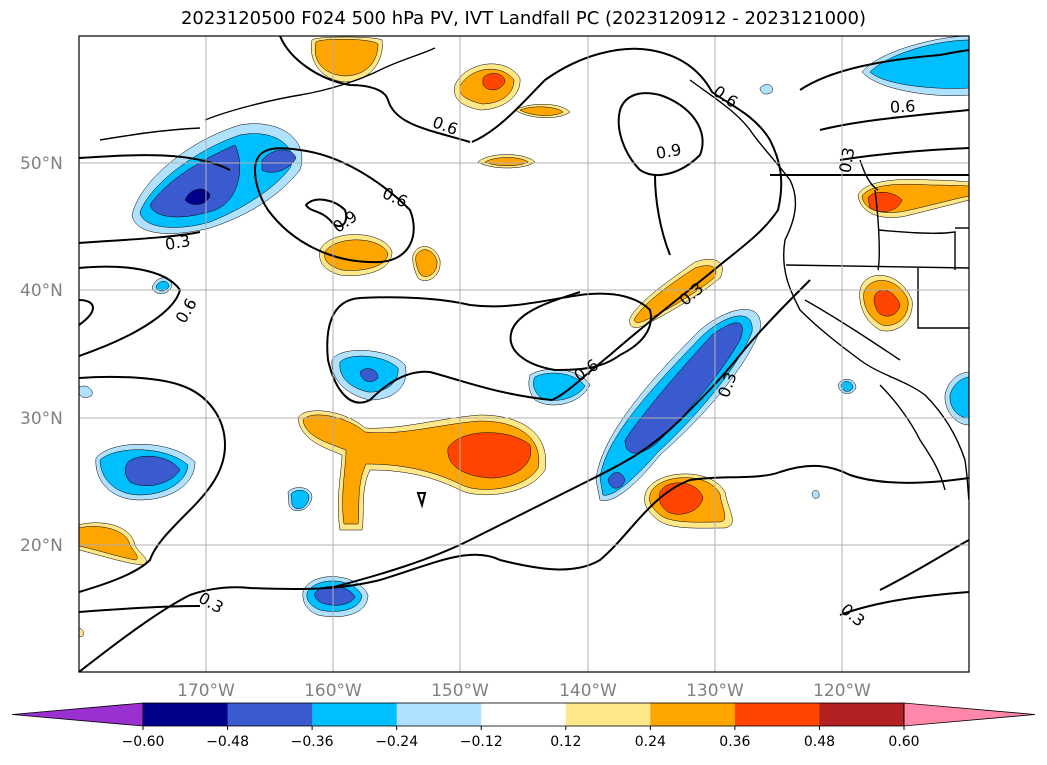 This screenshot has height=765, width=1047. I want to click on colorbar-outline, so click(523, 714).